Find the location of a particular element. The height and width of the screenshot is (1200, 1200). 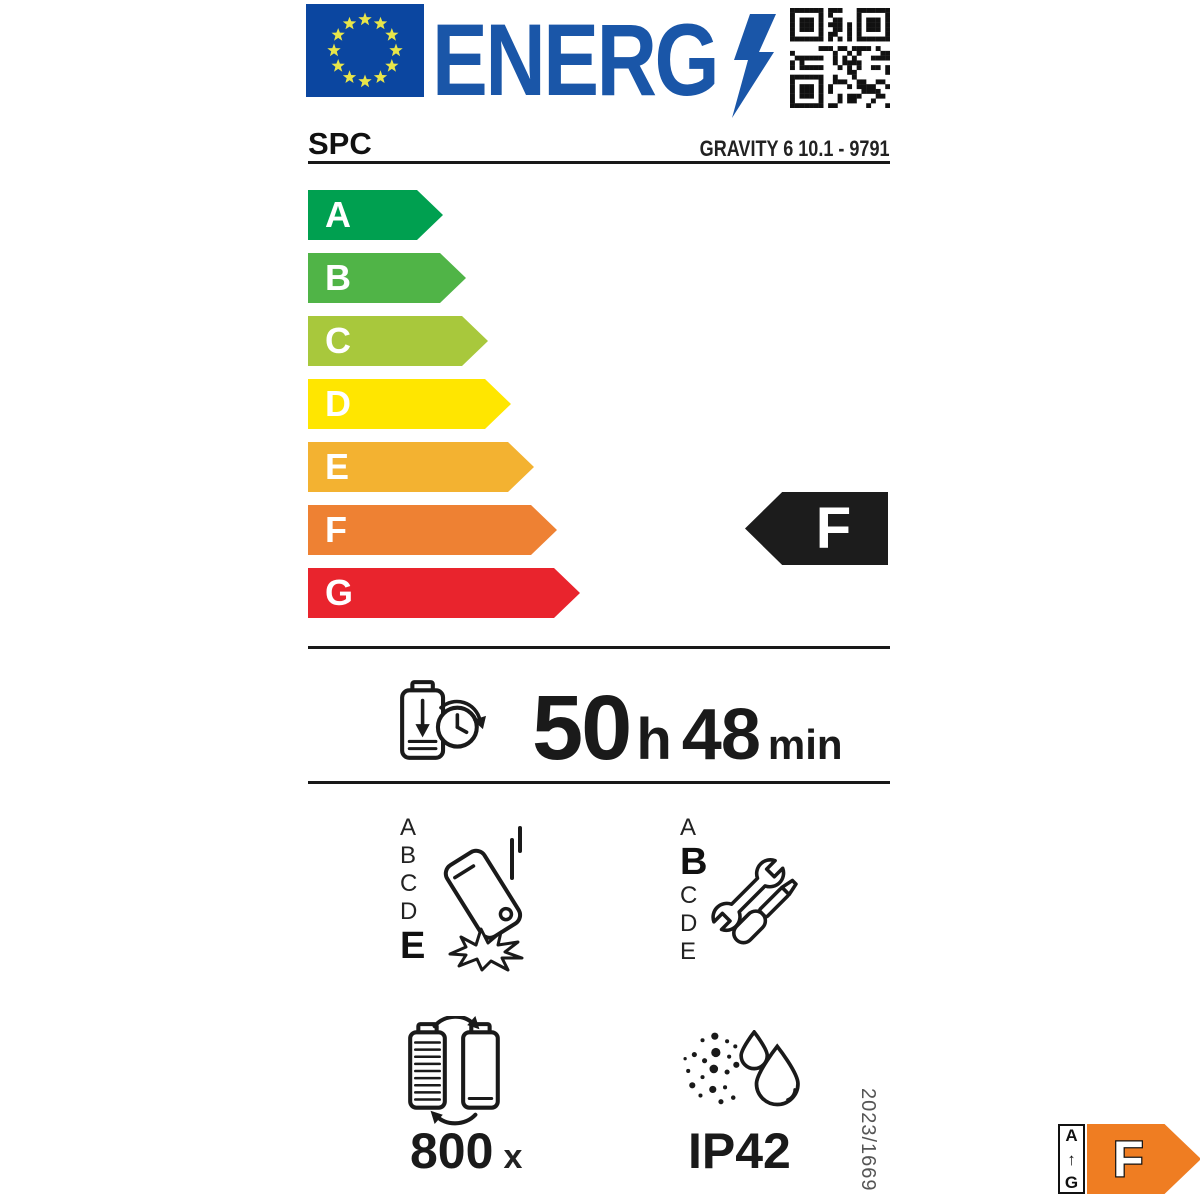

efficiency-class-B: B is located at coordinates (387, 278).